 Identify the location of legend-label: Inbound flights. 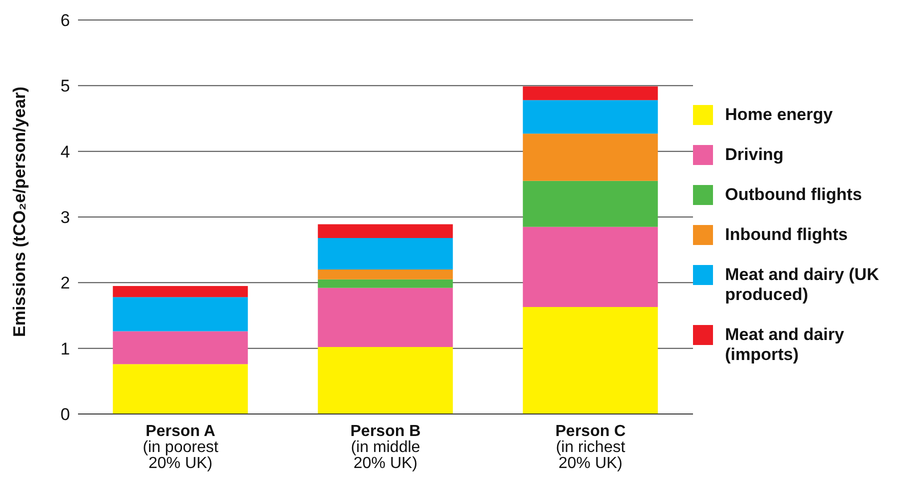
(786, 235).